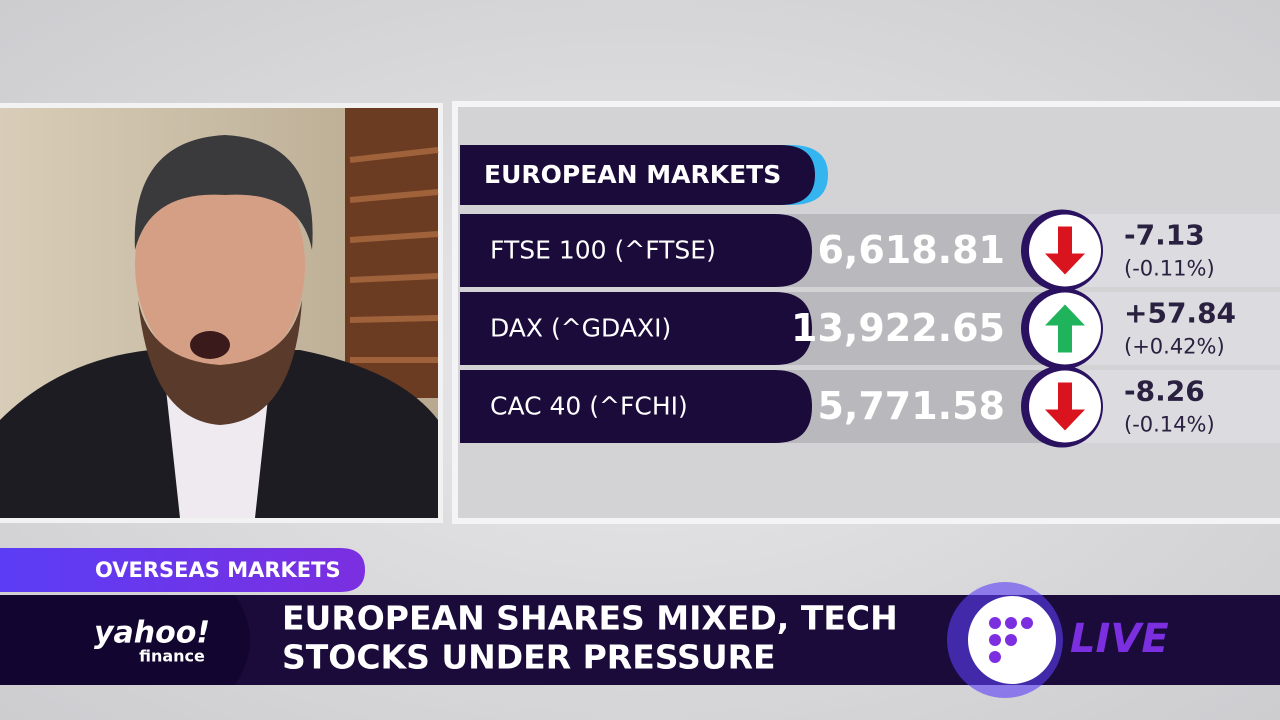 The height and width of the screenshot is (720, 1280). What do you see at coordinates (1164, 391) in the screenshot?
I see `change-value: -8.26` at bounding box center [1164, 391].